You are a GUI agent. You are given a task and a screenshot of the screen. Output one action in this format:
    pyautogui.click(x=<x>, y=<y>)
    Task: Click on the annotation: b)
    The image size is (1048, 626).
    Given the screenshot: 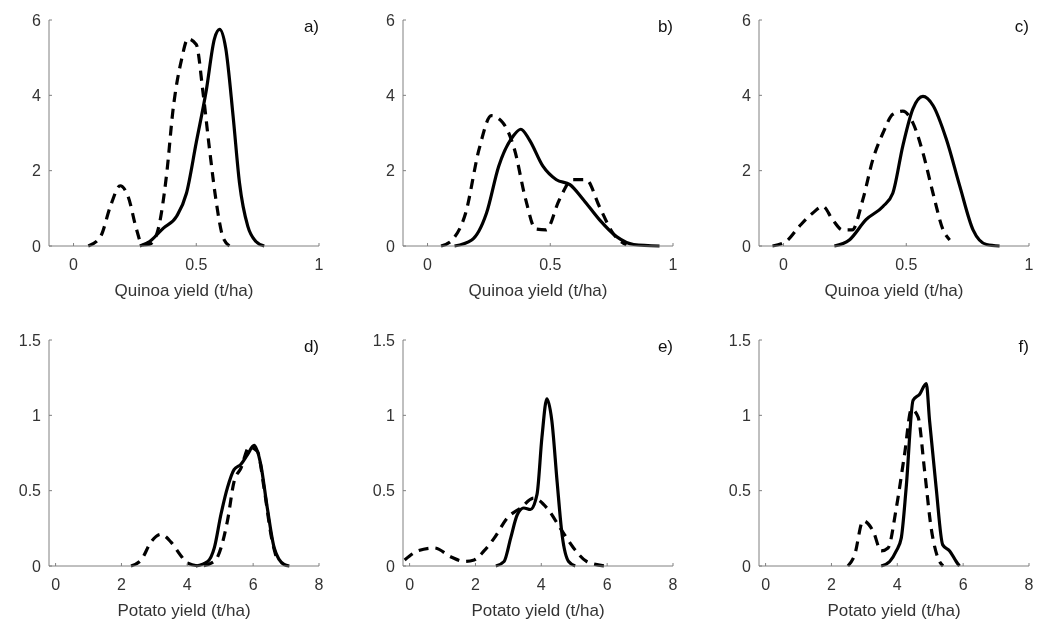 What is the action you would take?
    pyautogui.click(x=665, y=26)
    